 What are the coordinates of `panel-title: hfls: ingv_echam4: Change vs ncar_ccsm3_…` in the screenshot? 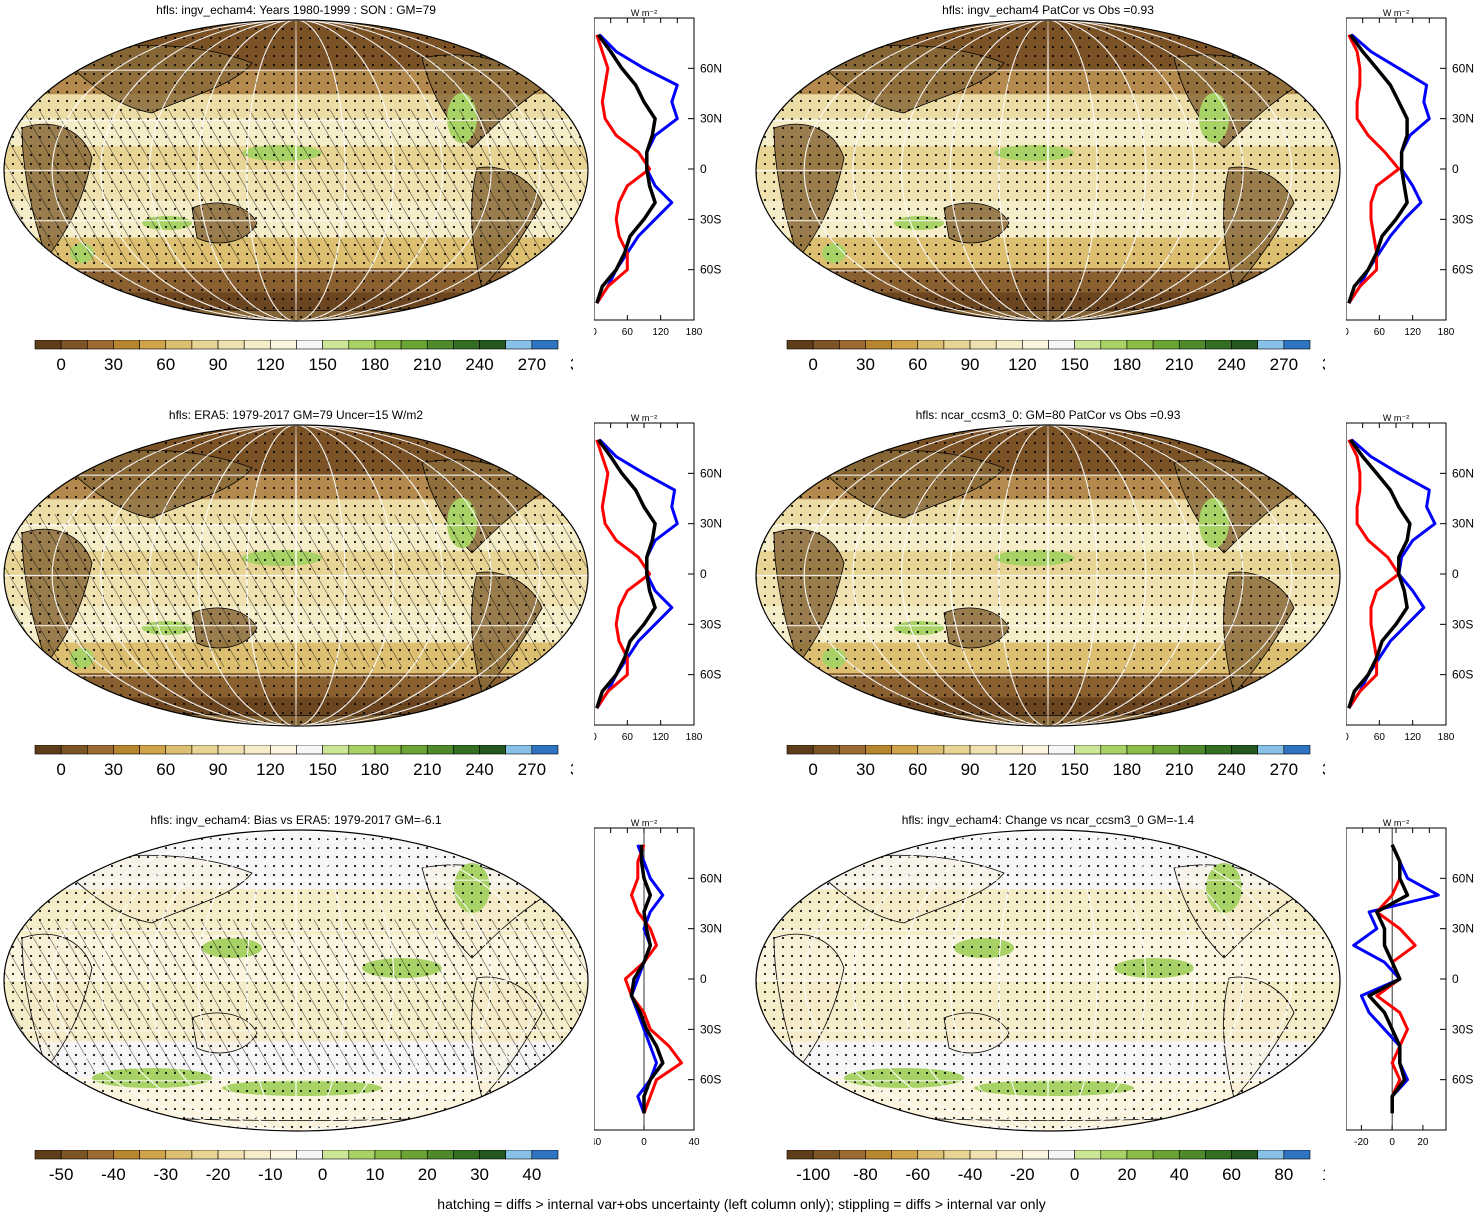 It's located at (1048, 820).